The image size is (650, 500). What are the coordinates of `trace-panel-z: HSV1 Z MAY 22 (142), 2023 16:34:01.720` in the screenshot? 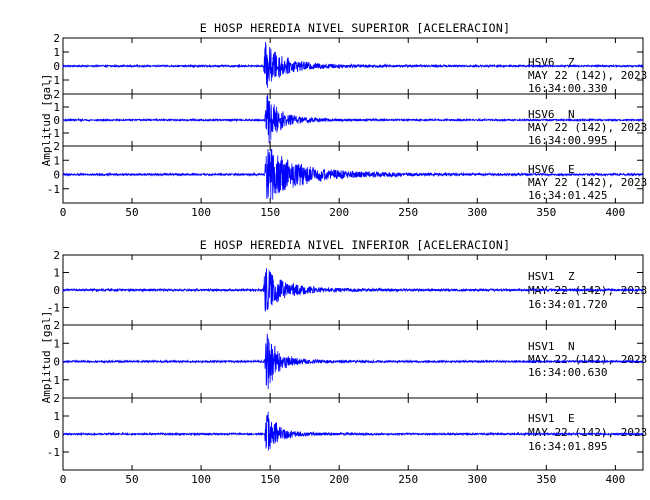 It's located at (587, 290).